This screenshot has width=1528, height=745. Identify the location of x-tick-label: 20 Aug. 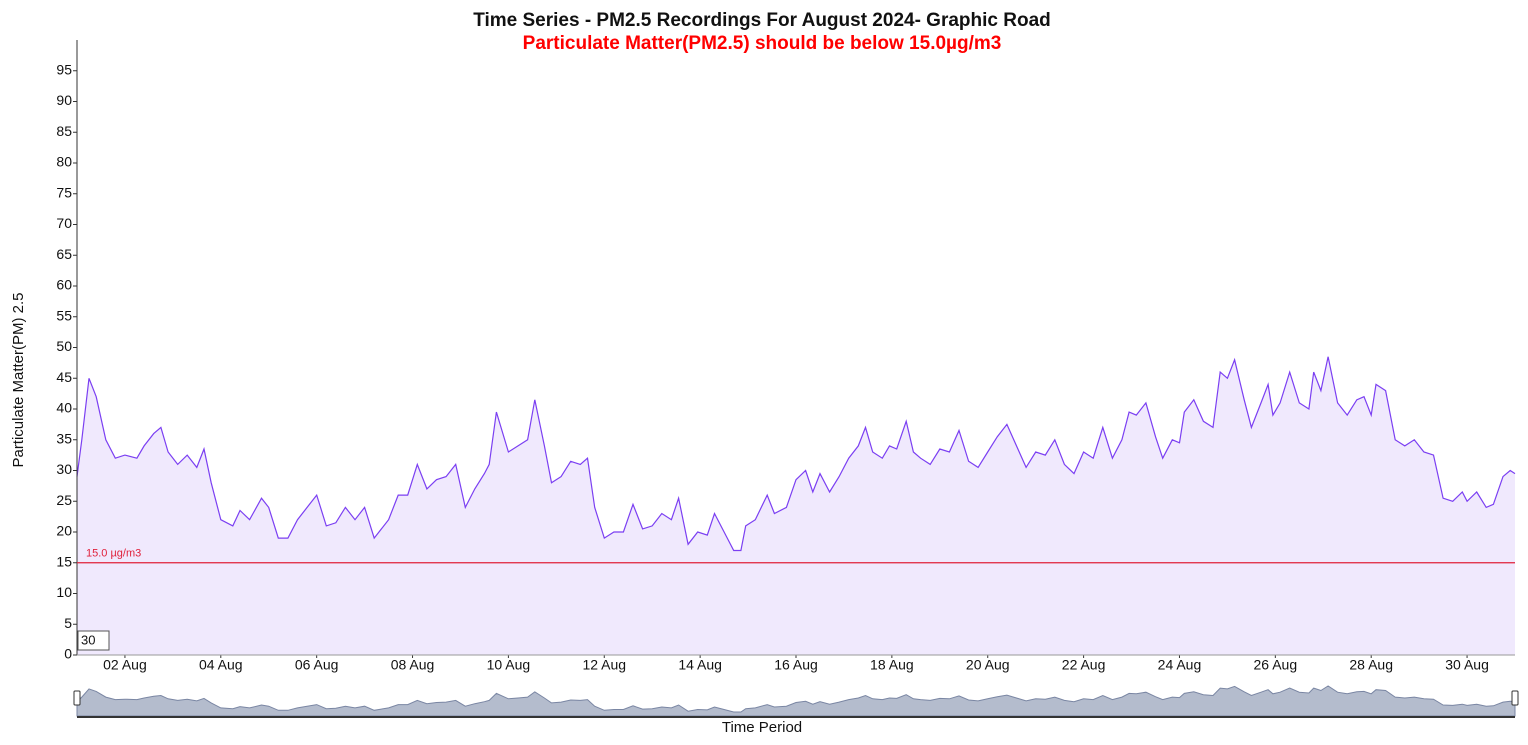
(988, 665).